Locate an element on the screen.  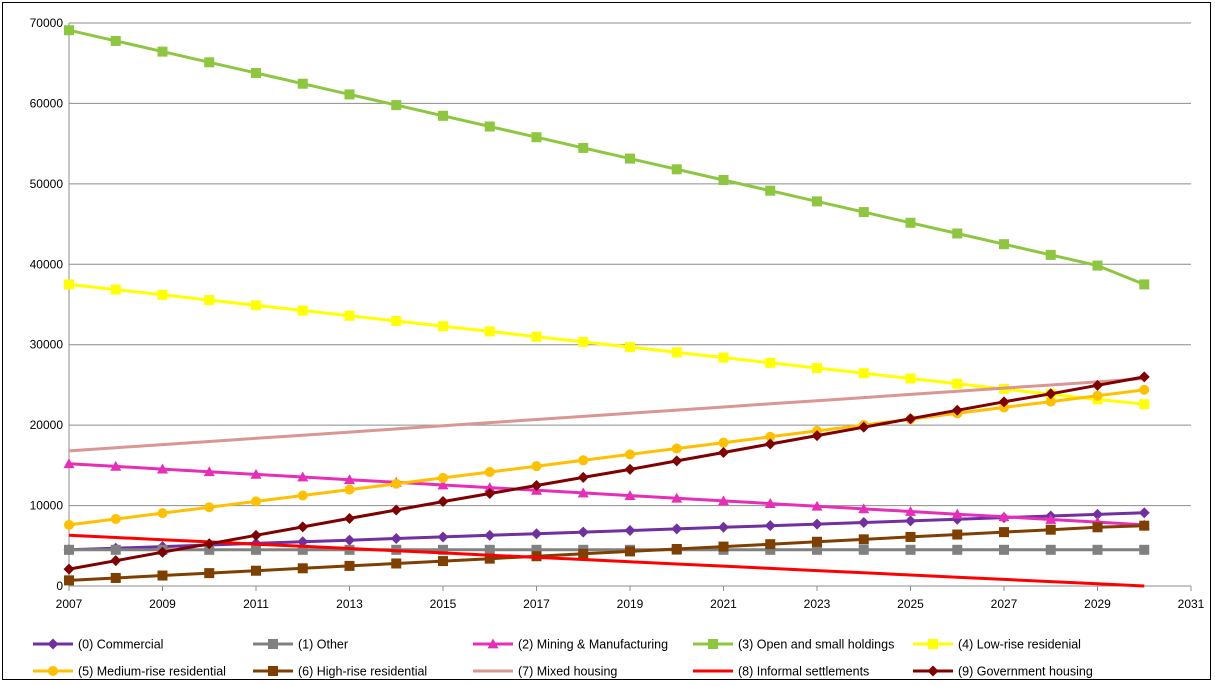
x-tick-label: 2015 is located at coordinates (443, 604).